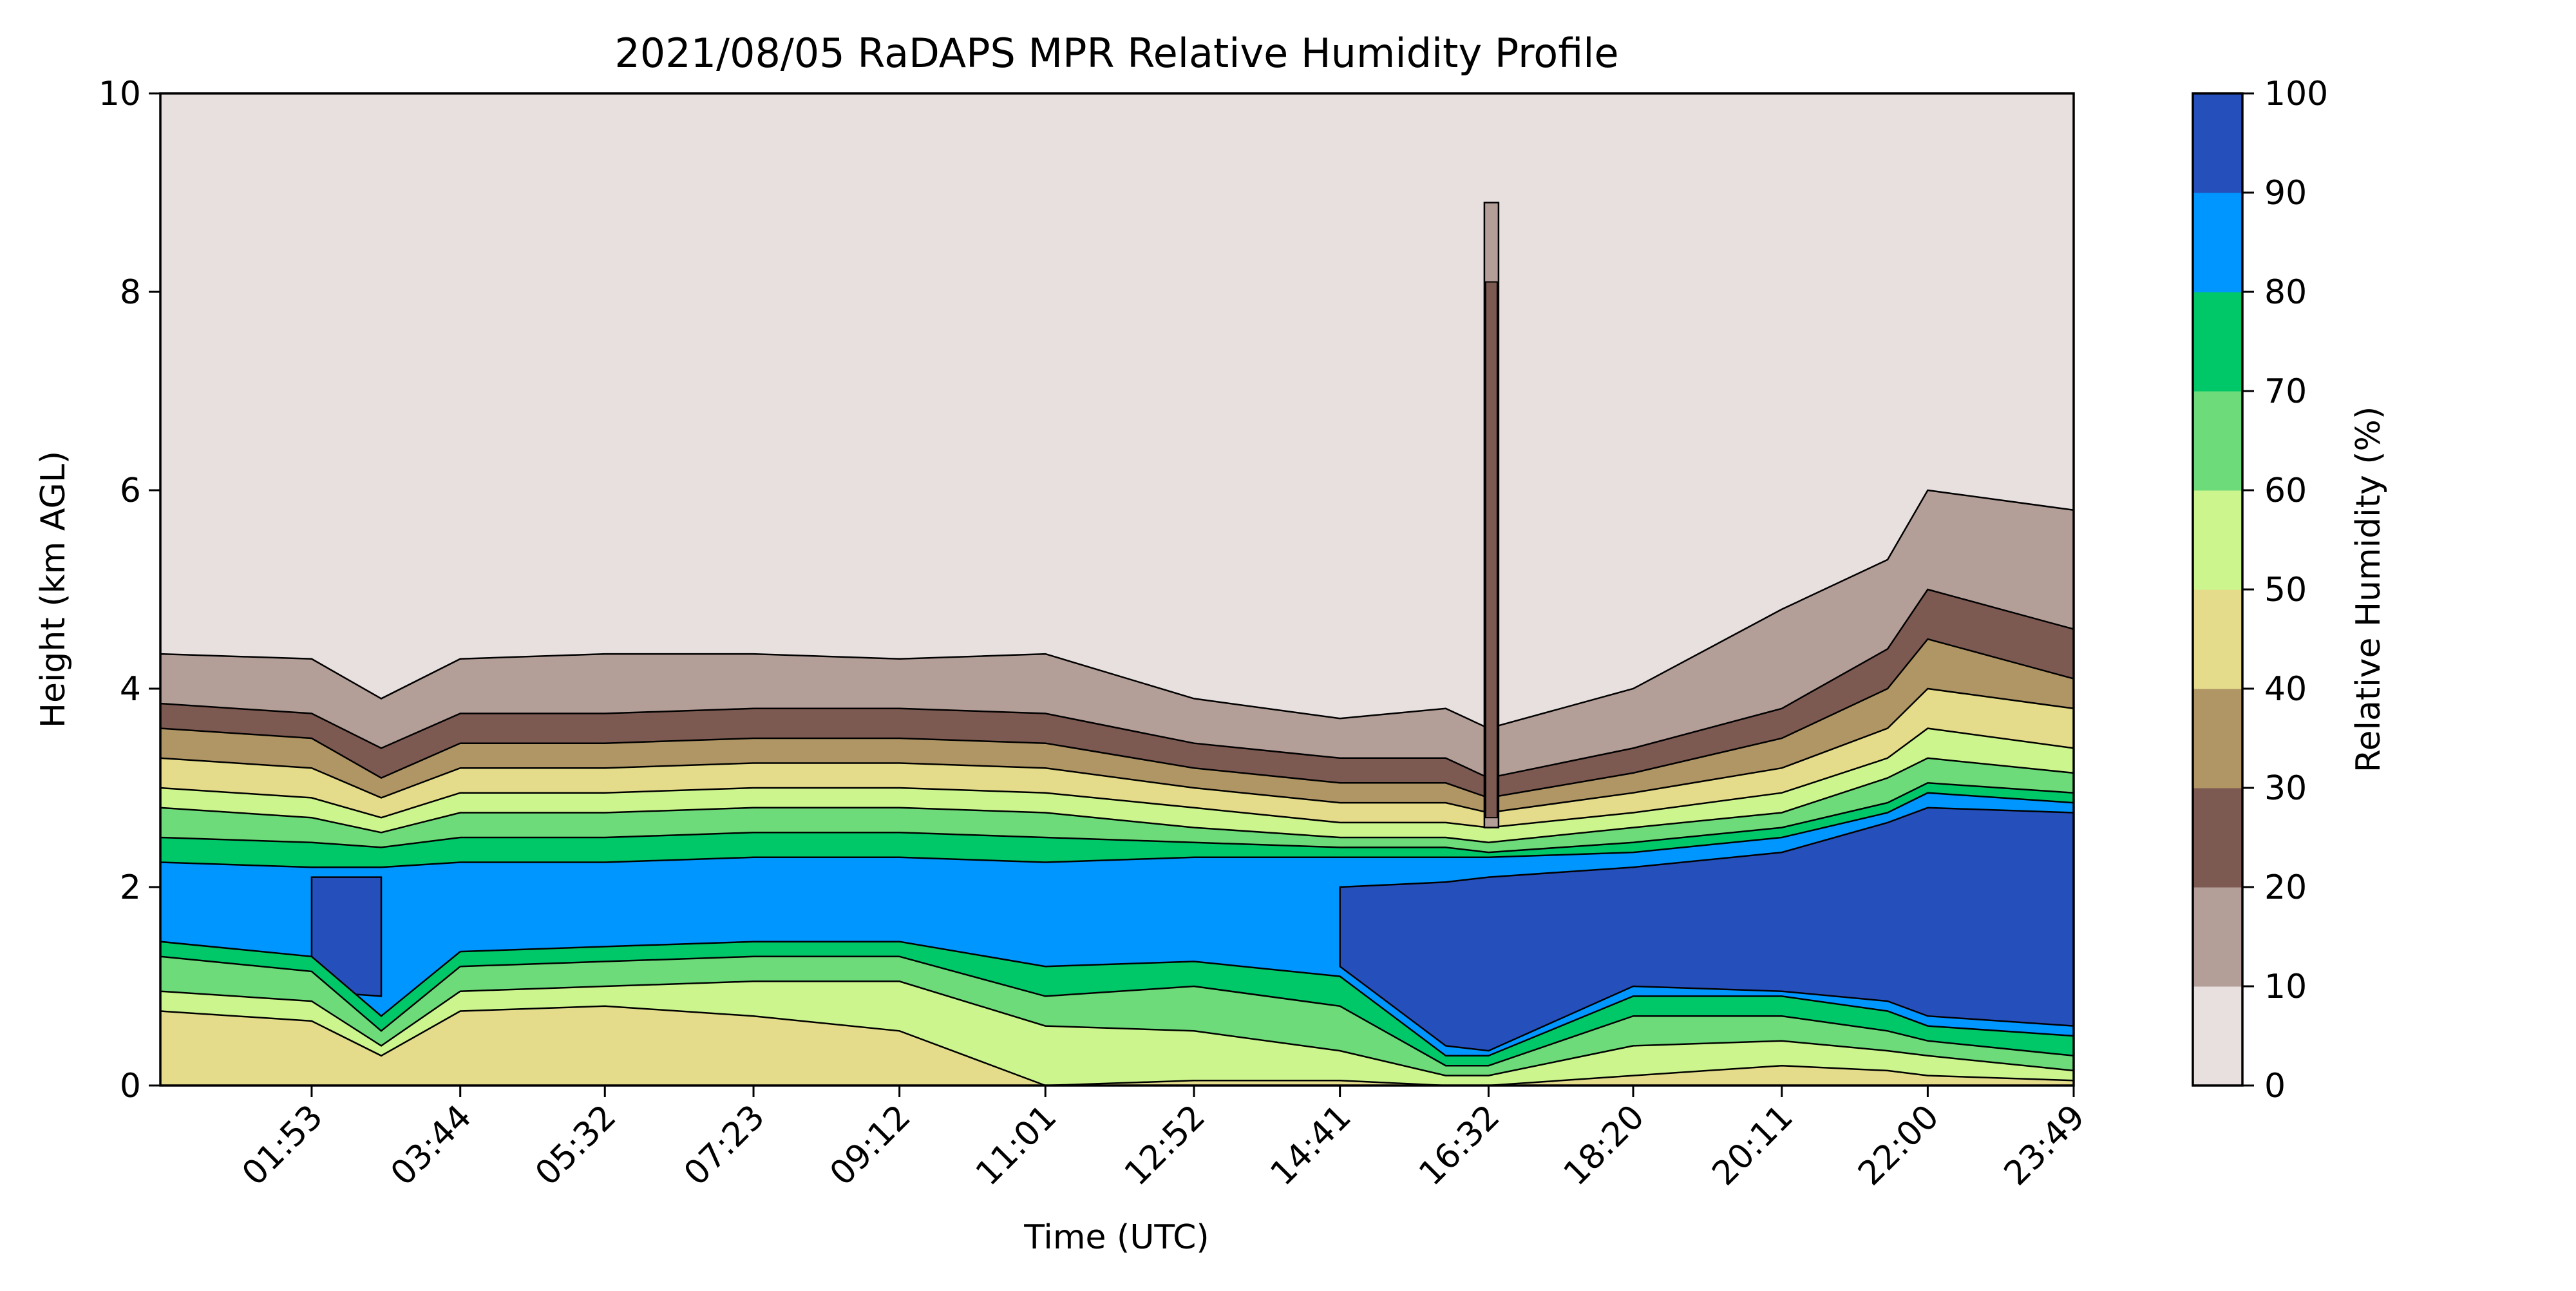 Image resolution: width=2576 pixels, height=1291 pixels. I want to click on x-tick-label: 16:32, so click(1459, 1145).